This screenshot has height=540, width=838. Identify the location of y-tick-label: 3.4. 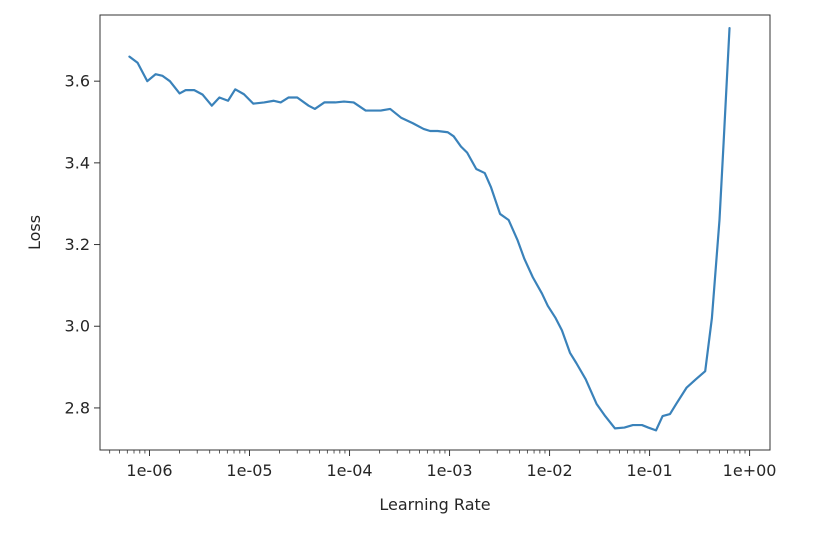
(77, 162).